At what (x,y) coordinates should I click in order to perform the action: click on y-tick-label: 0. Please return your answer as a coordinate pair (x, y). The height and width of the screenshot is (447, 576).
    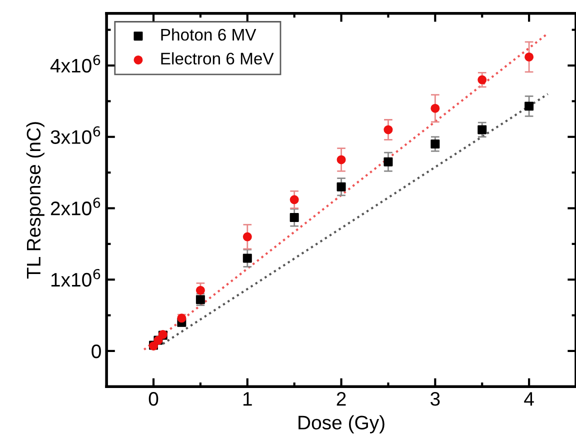
    Looking at the image, I should click on (96, 351).